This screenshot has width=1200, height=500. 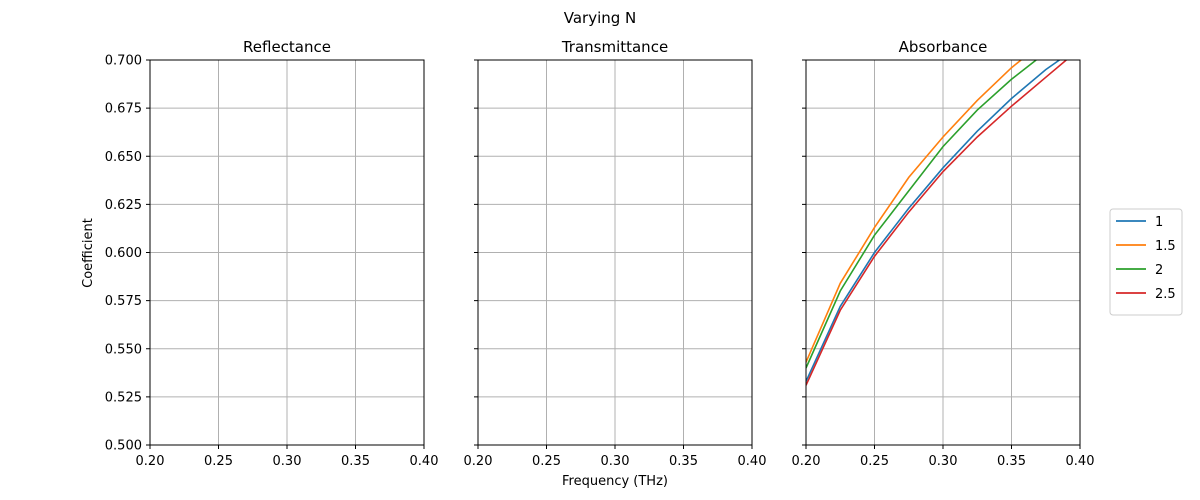 I want to click on legend: 1 1.5 2 2.5, so click(x=1146, y=262).